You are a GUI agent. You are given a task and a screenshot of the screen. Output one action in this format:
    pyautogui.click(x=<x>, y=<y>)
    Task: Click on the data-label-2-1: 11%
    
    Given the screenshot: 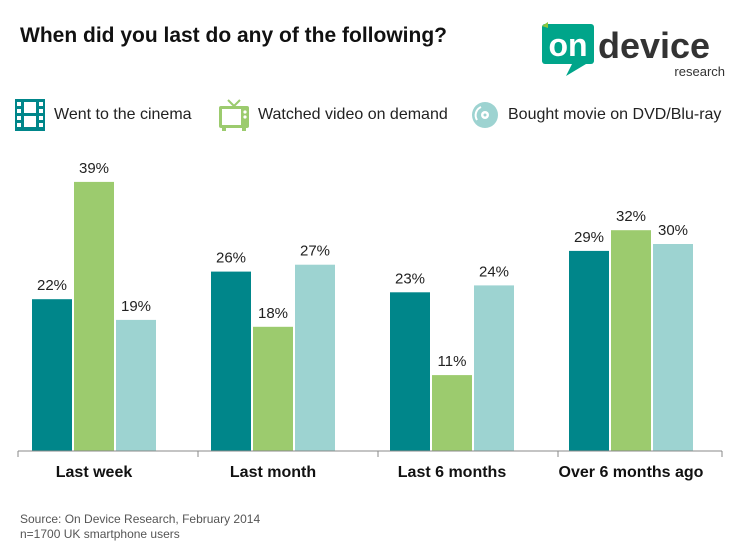 What is the action you would take?
    pyautogui.click(x=452, y=361)
    